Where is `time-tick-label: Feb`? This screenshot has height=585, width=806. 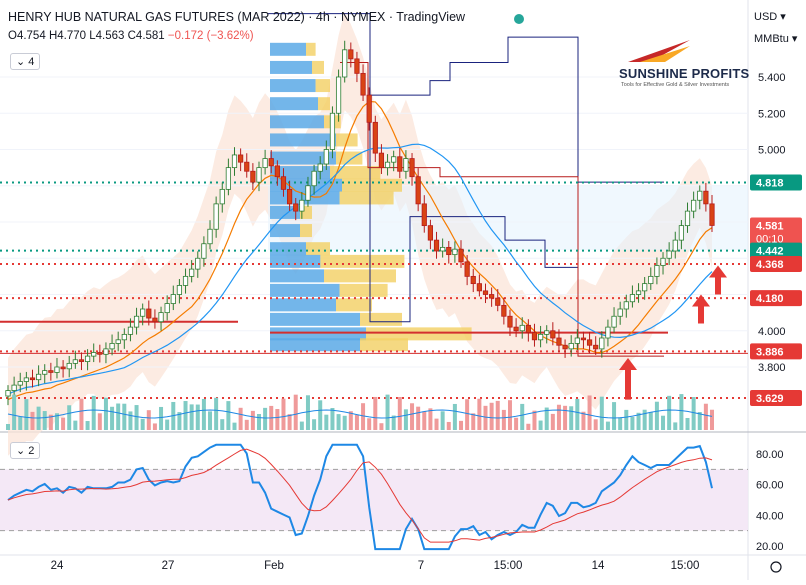 time-tick-label: Feb is located at coordinates (274, 566).